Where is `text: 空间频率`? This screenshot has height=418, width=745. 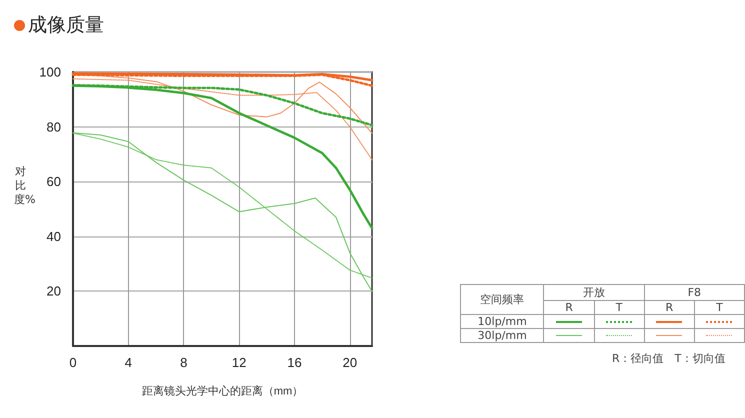 text: 空间频率 is located at coordinates (502, 299).